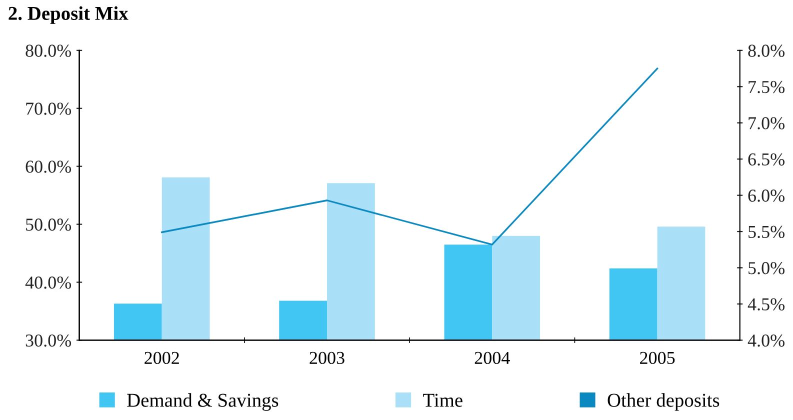 Image resolution: width=793 pixels, height=420 pixels. Describe the element at coordinates (766, 268) in the screenshot. I see `y2-tick-label: 5.0%` at that location.